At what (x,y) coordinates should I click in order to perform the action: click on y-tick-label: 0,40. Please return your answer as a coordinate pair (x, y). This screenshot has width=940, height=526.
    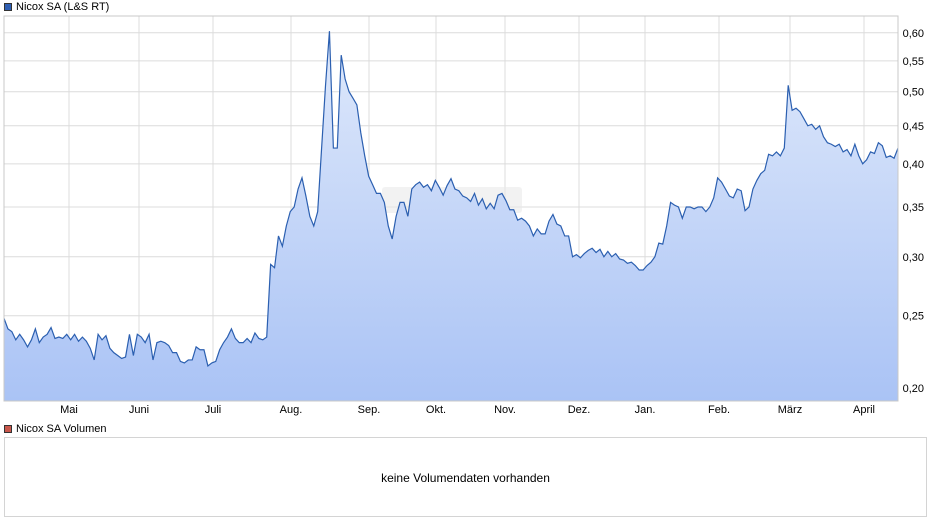
    Looking at the image, I should click on (913, 165).